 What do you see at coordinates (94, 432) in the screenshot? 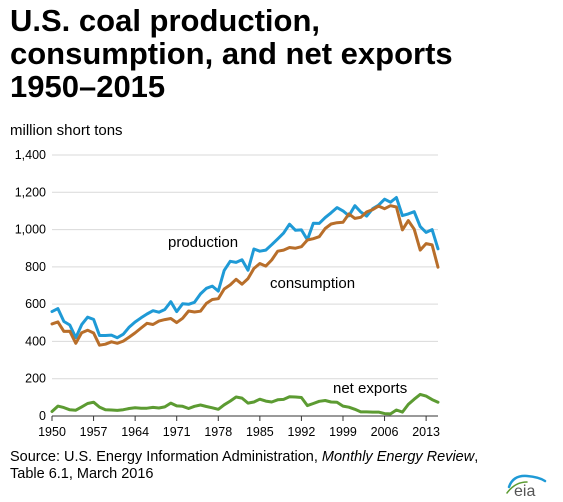
I see `x-tick-label: 1957` at bounding box center [94, 432].